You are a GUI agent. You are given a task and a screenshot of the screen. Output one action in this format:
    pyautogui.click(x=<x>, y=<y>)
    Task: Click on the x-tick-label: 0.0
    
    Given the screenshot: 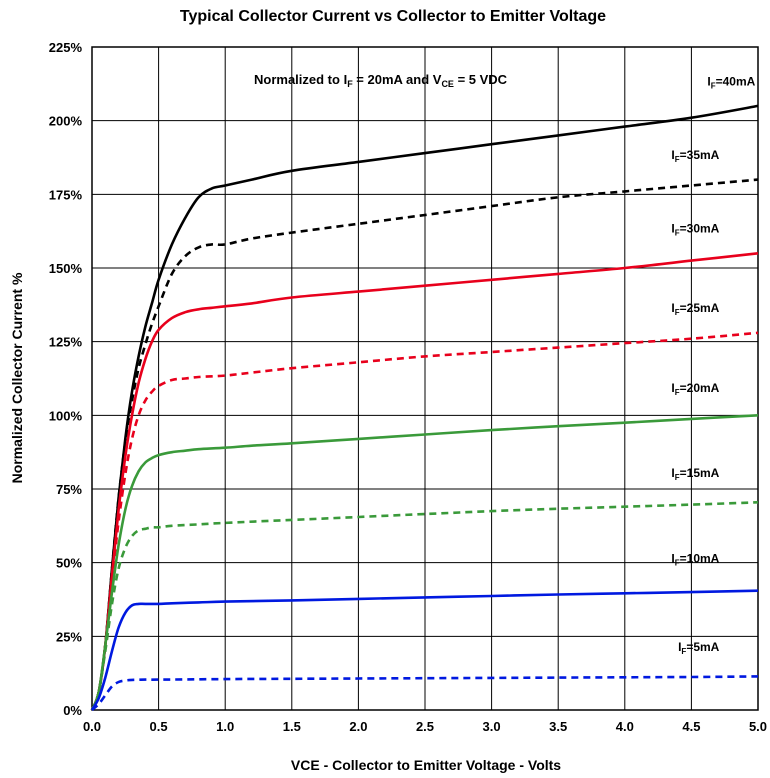 What is the action you would take?
    pyautogui.click(x=92, y=726)
    